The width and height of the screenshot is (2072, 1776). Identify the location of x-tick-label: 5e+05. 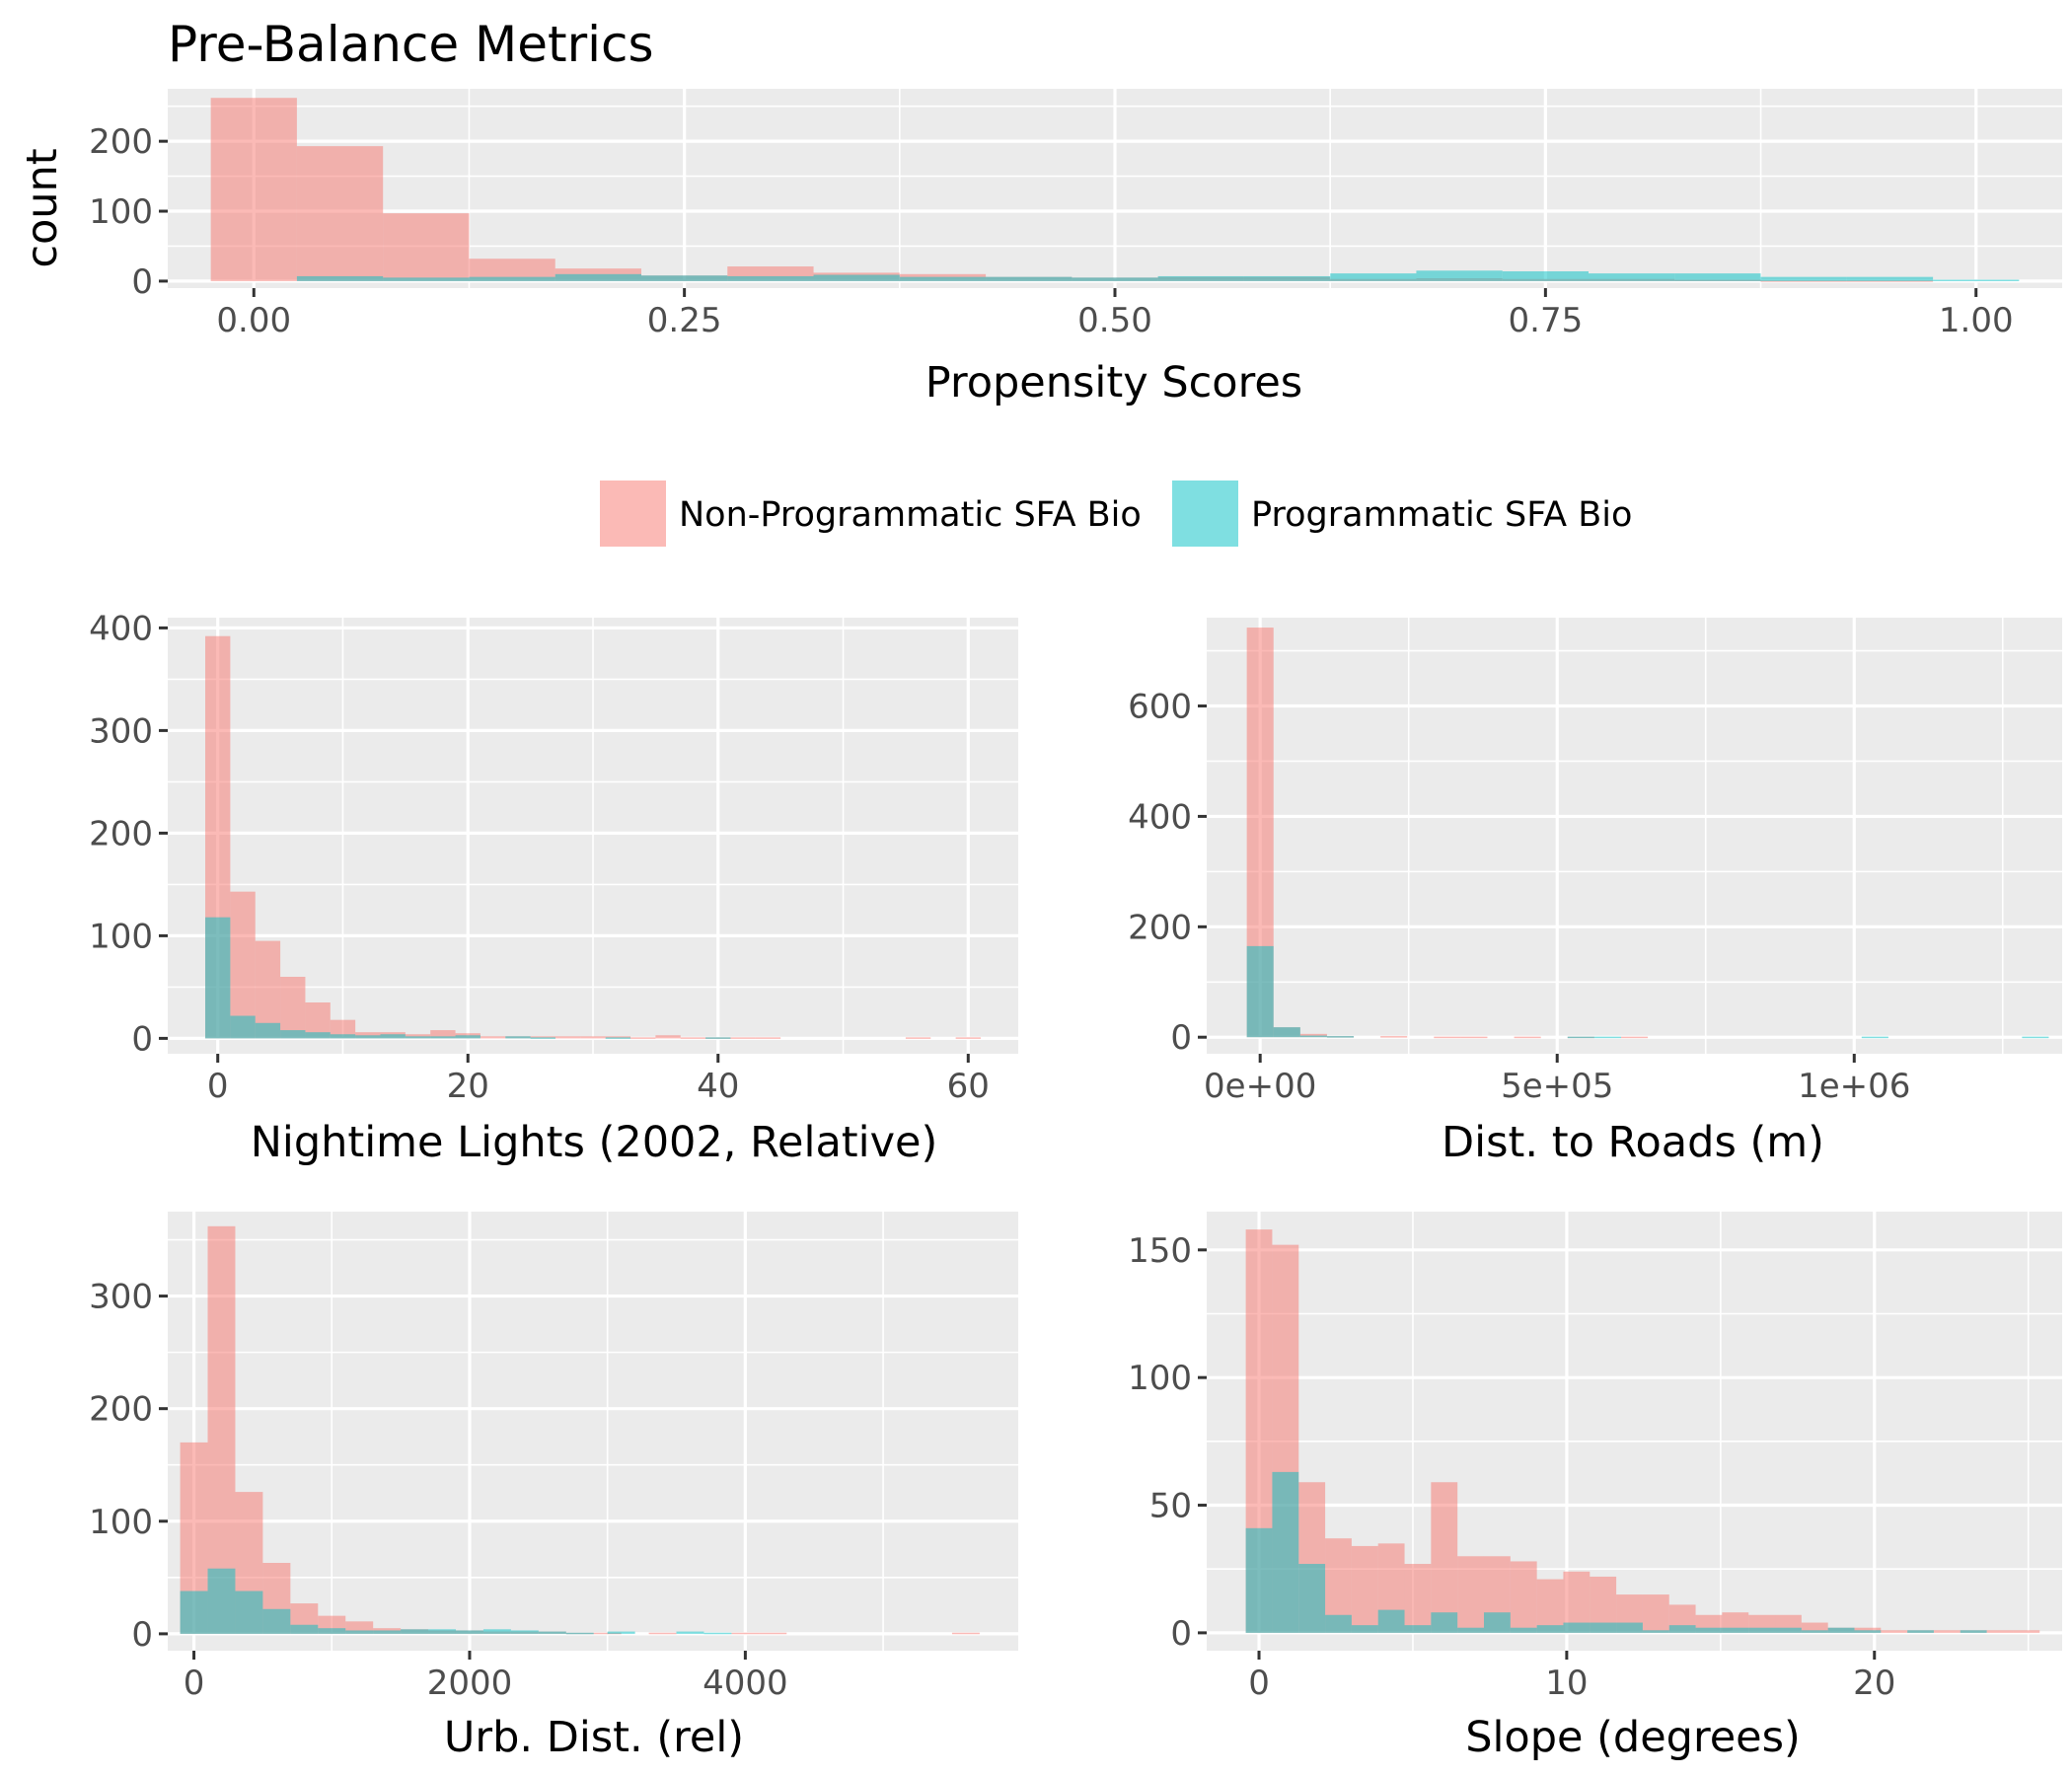
(1557, 1086).